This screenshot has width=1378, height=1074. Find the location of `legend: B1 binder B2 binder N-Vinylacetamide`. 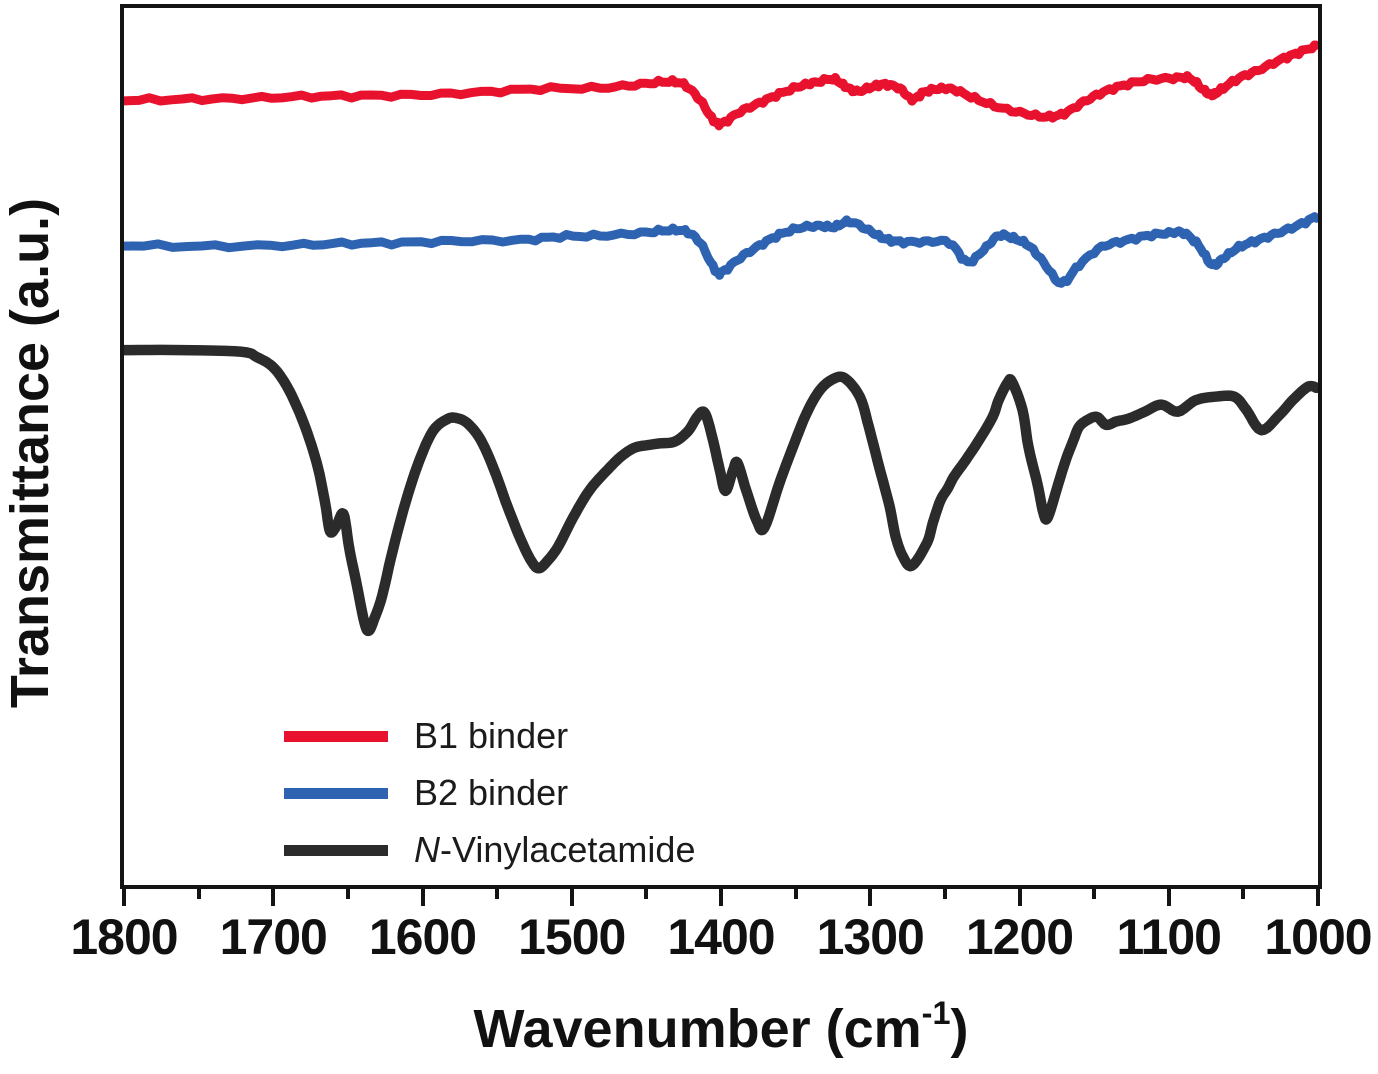

legend: B1 binder B2 binder N-Vinylacetamide is located at coordinates (489, 796).